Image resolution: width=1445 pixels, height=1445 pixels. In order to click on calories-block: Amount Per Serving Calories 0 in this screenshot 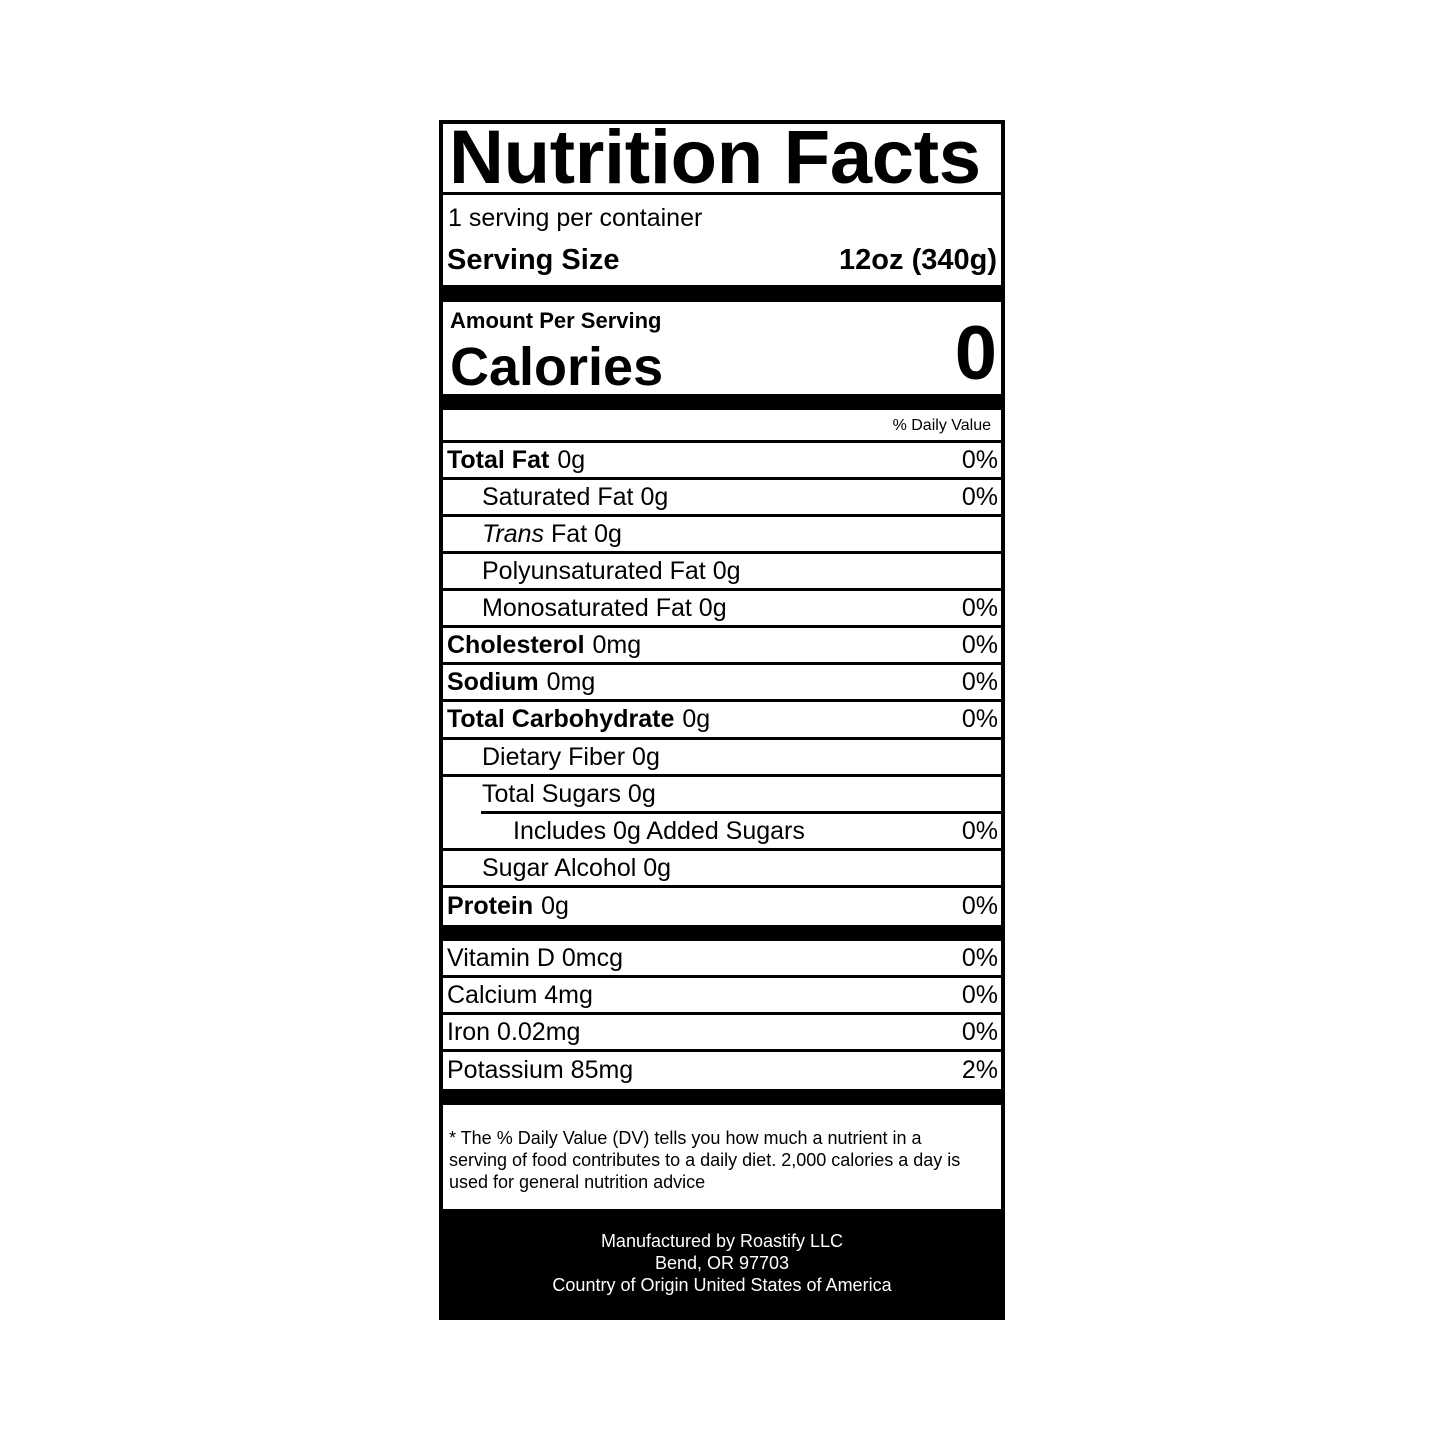, I will do `click(722, 349)`.